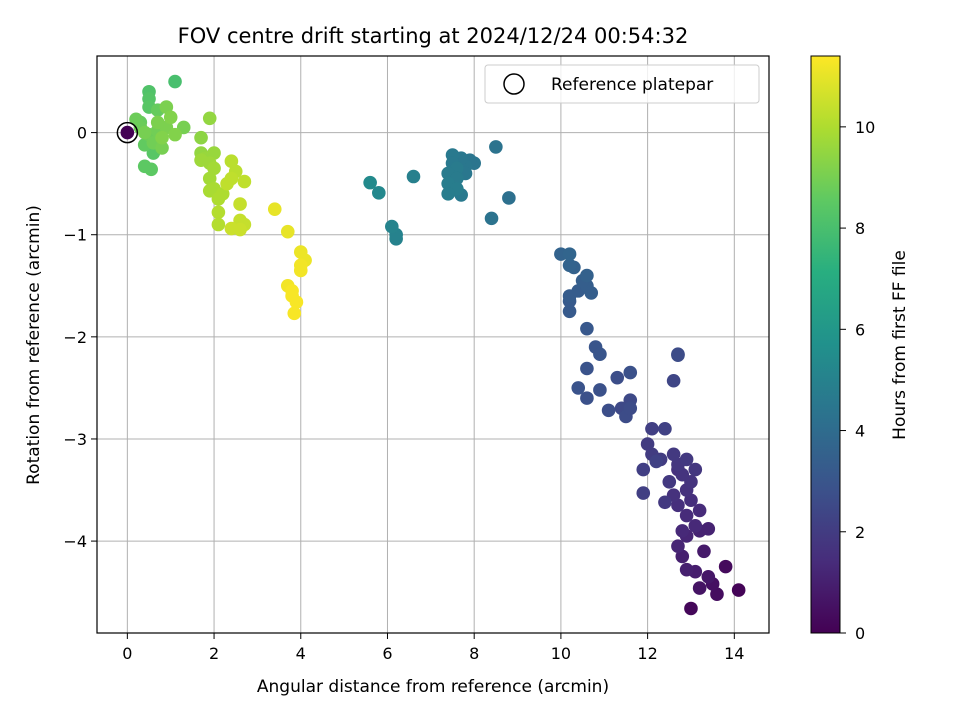 The width and height of the screenshot is (960, 720). I want to click on colorbar, so click(825, 344).